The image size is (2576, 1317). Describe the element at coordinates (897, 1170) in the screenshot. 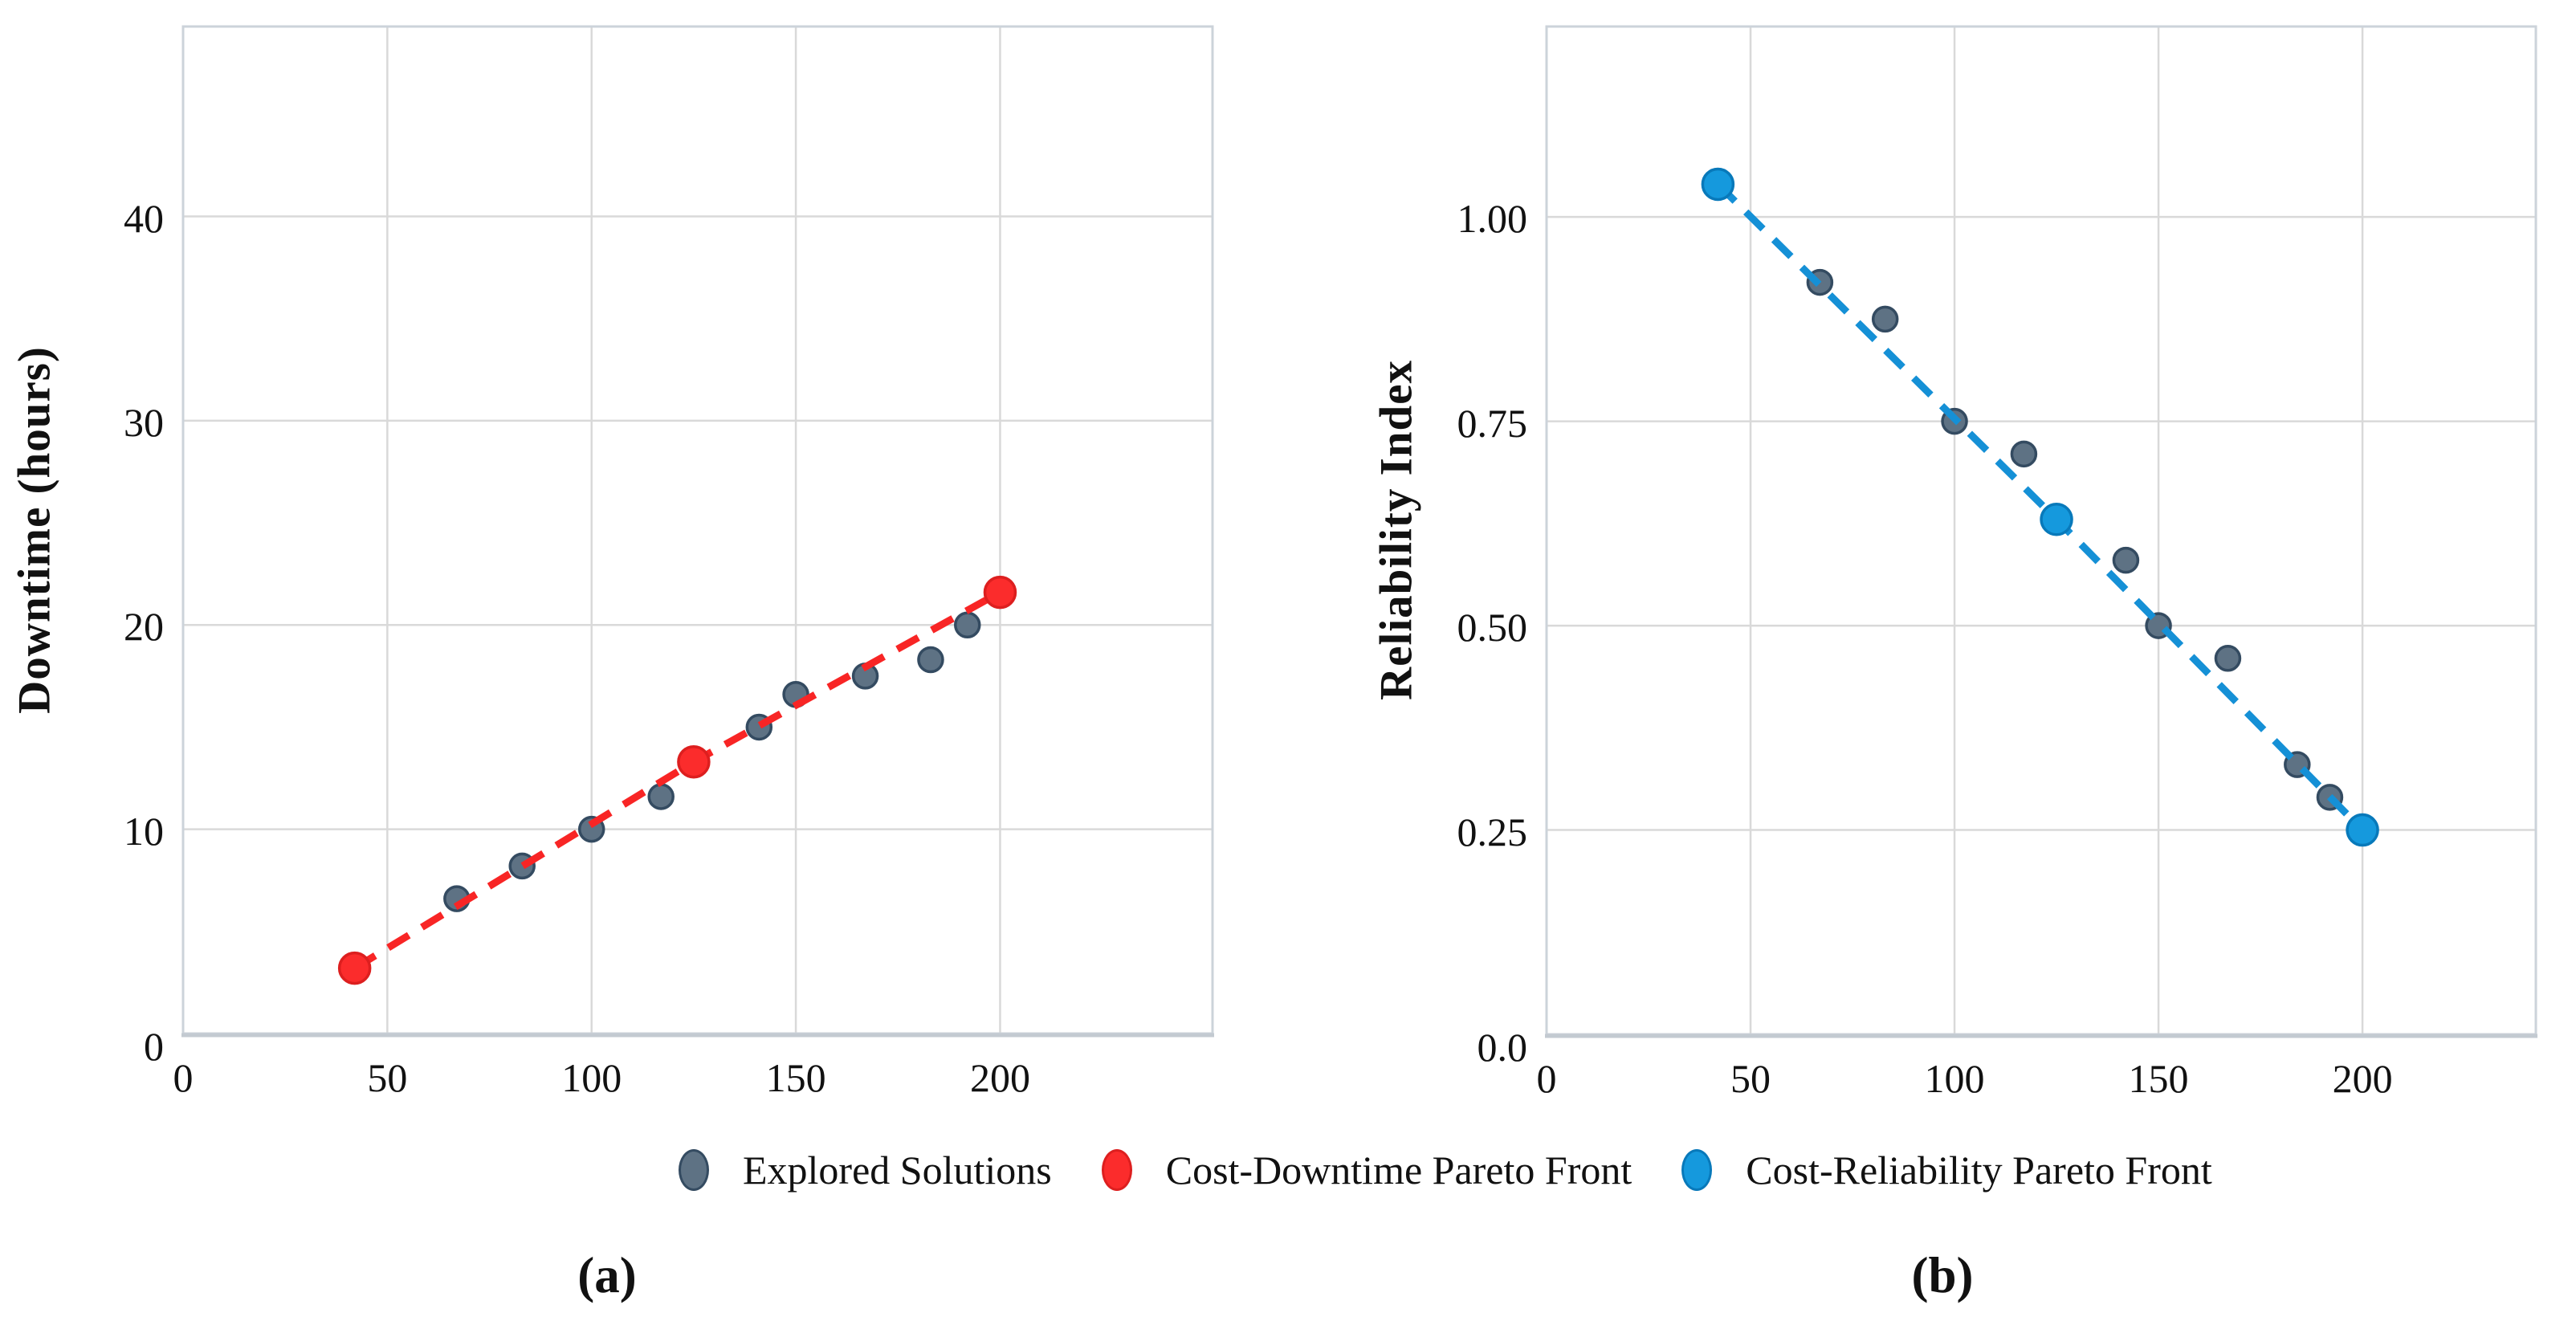

I see `legend-label-explored: Explored Solutions` at that location.